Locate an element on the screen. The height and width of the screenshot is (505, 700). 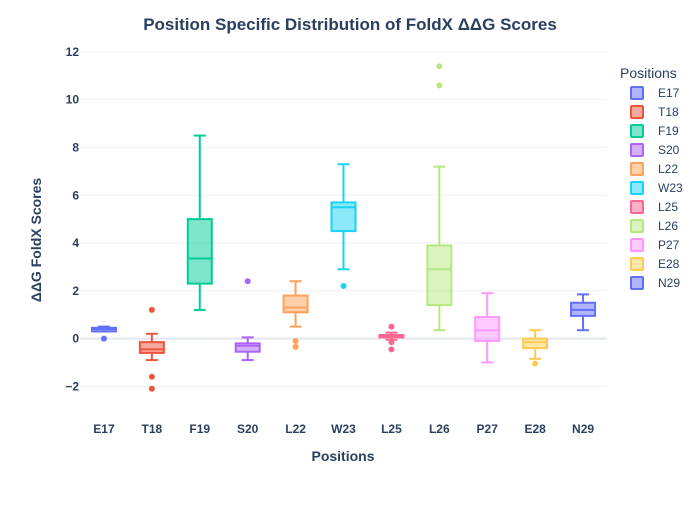
box-P27 is located at coordinates (487, 328).